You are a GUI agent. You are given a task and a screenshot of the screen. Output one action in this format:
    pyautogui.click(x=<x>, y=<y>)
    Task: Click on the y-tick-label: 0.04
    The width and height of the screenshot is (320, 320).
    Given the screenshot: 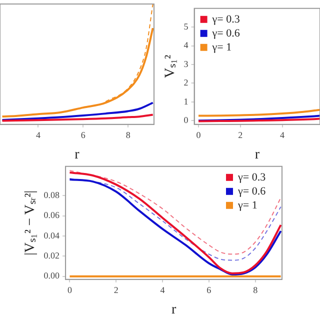 What is the action you would take?
    pyautogui.click(x=52, y=235)
    